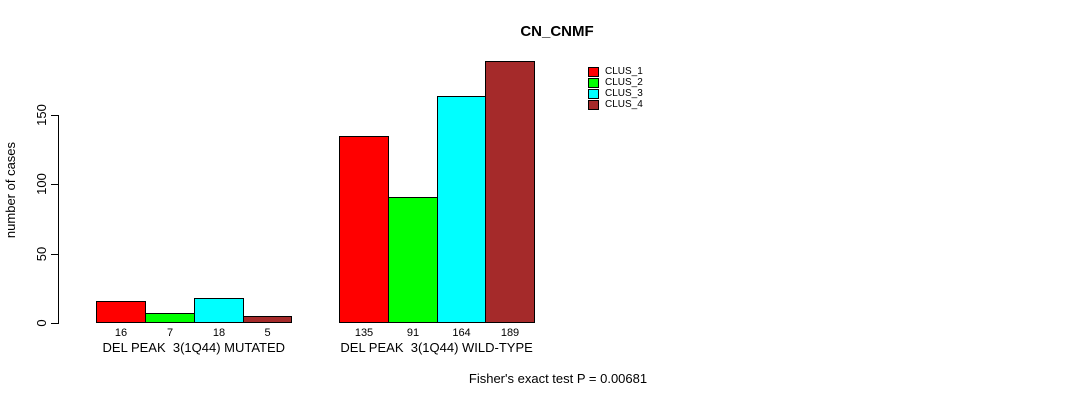 This screenshot has height=400, width=1090. What do you see at coordinates (364, 229) in the screenshot?
I see `bar-clus_1-group2` at bounding box center [364, 229].